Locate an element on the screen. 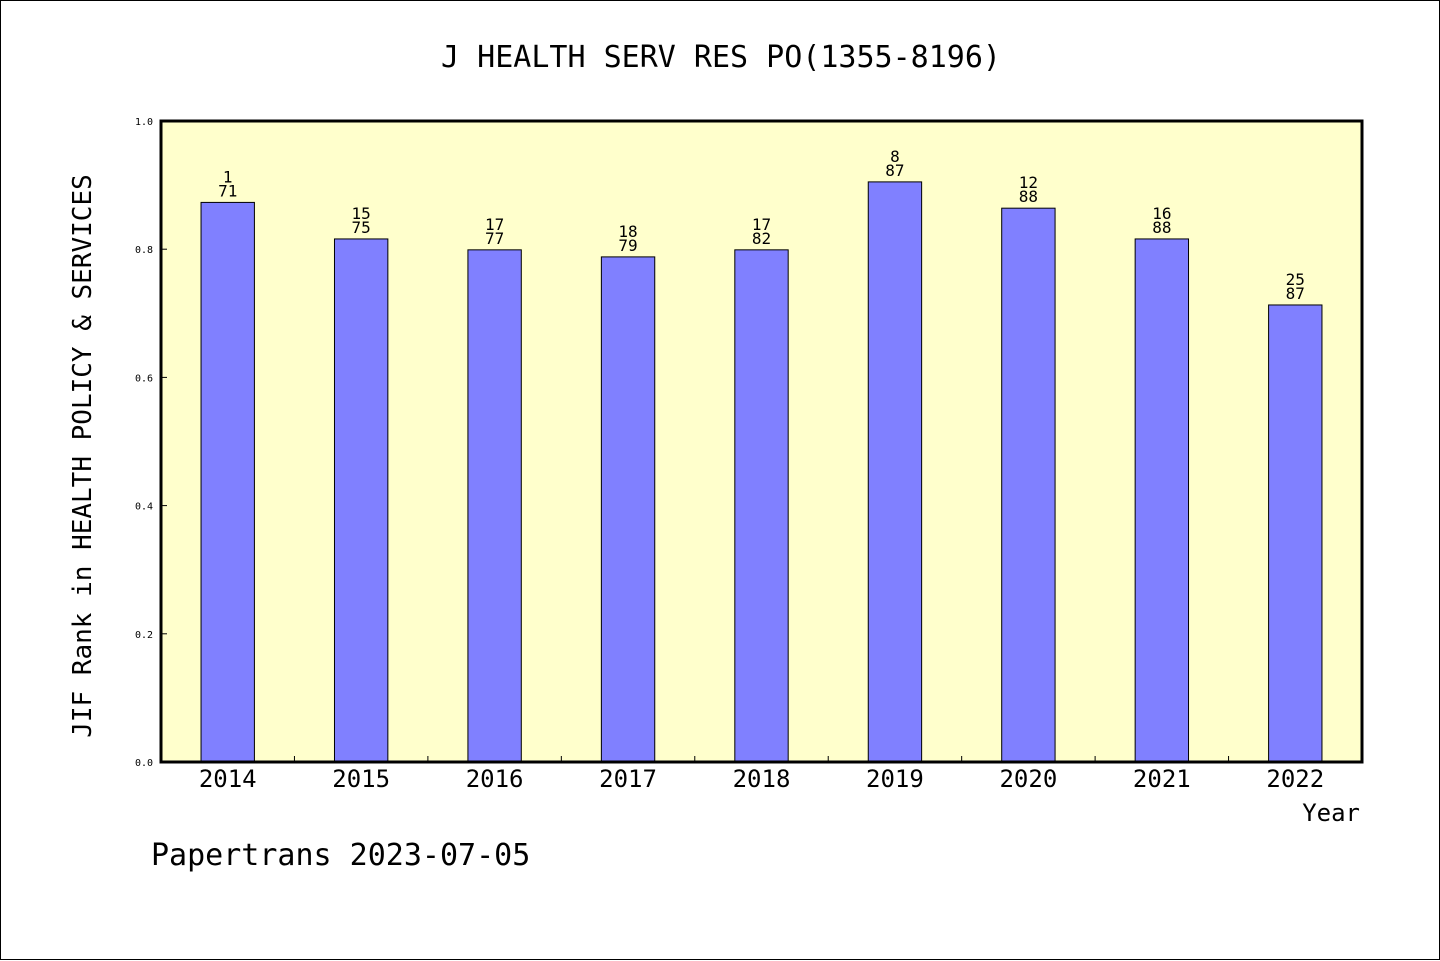 The width and height of the screenshot is (1440, 961). bar-rank-label: 25 is located at coordinates (1295, 279).